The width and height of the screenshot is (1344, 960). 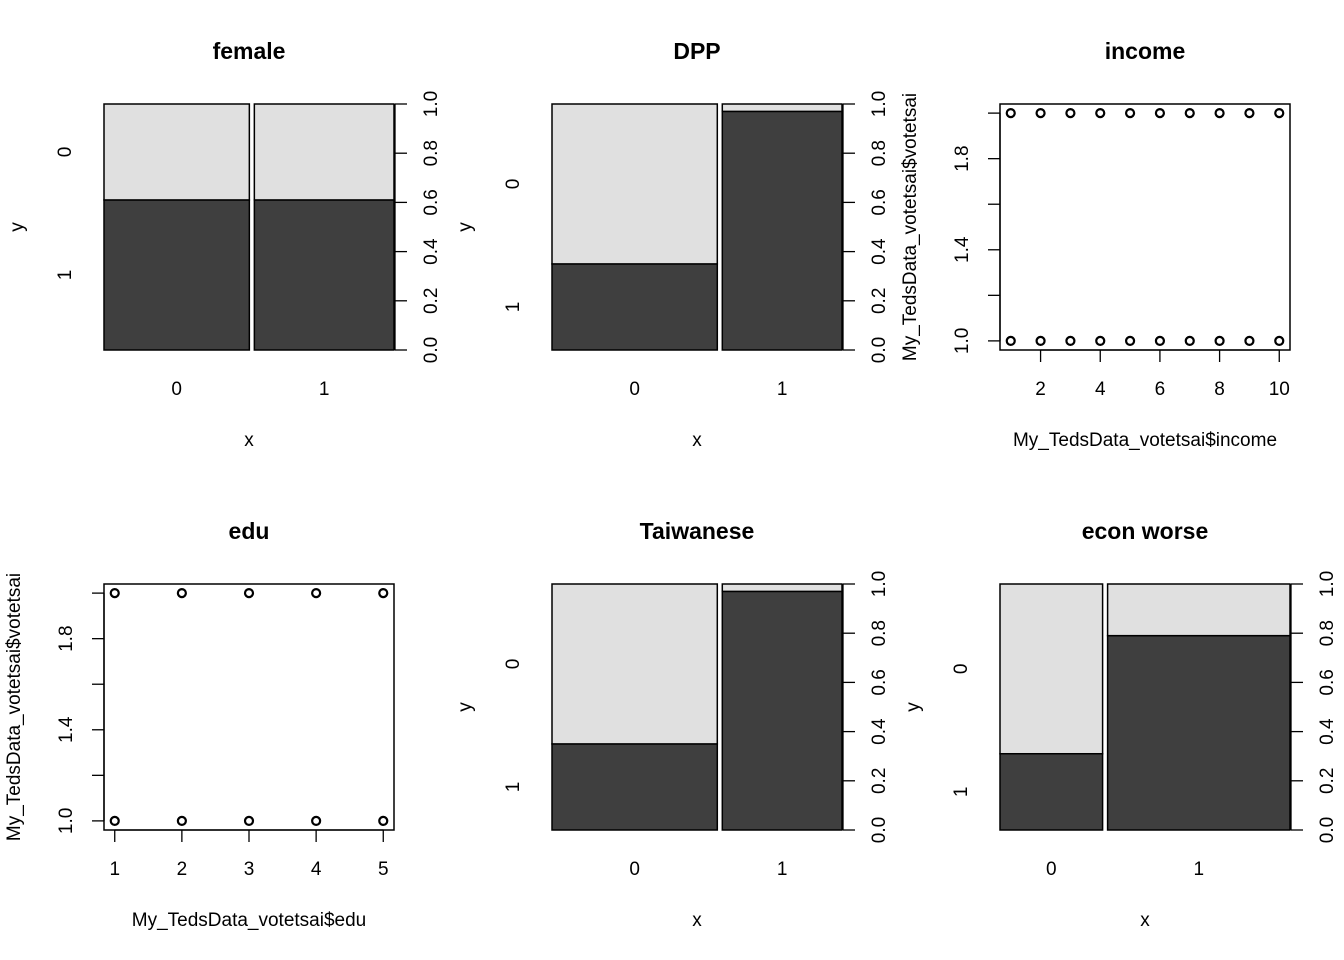 I want to click on x-tick-label: 6, so click(x=1160, y=389).